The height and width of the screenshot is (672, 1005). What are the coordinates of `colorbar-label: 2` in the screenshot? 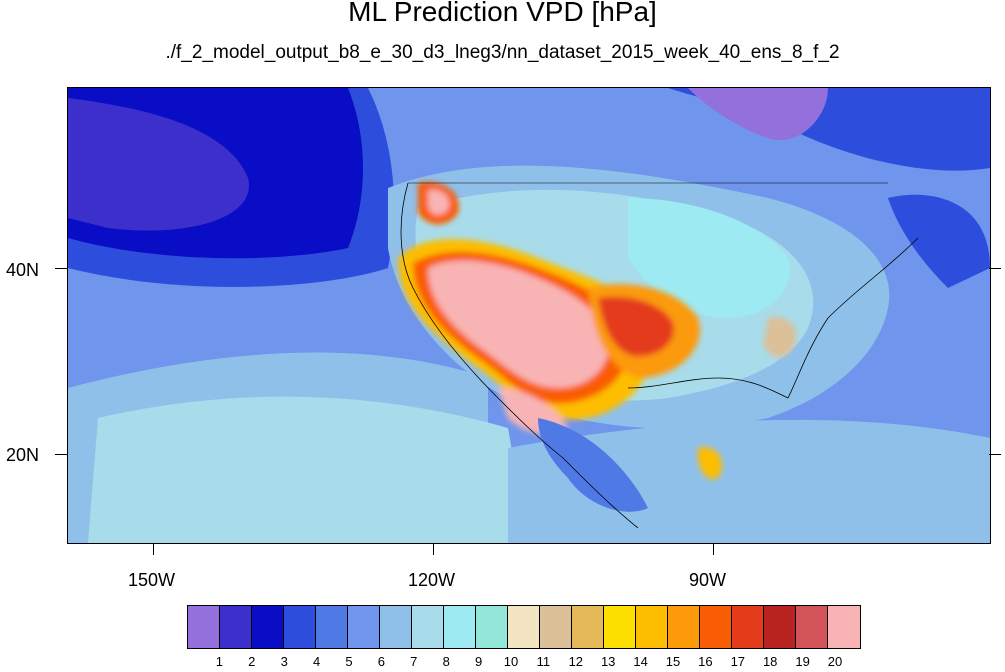 It's located at (252, 661).